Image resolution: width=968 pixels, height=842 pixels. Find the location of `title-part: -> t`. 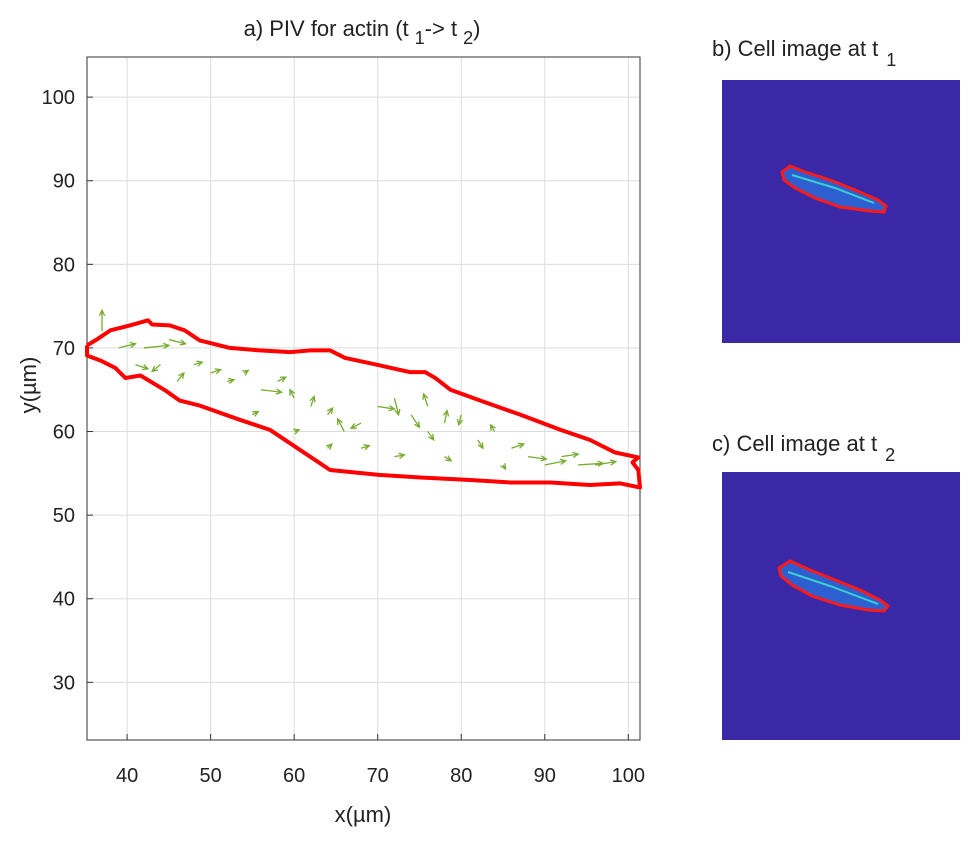

title-part: -> t is located at coordinates (441, 28).